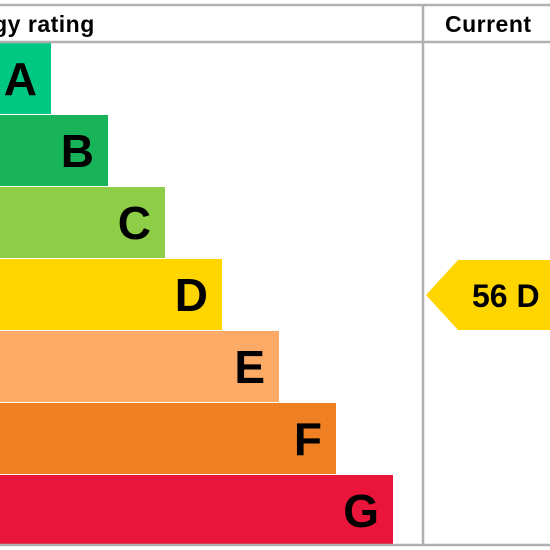  I want to click on band-bar-a, so click(25, 78).